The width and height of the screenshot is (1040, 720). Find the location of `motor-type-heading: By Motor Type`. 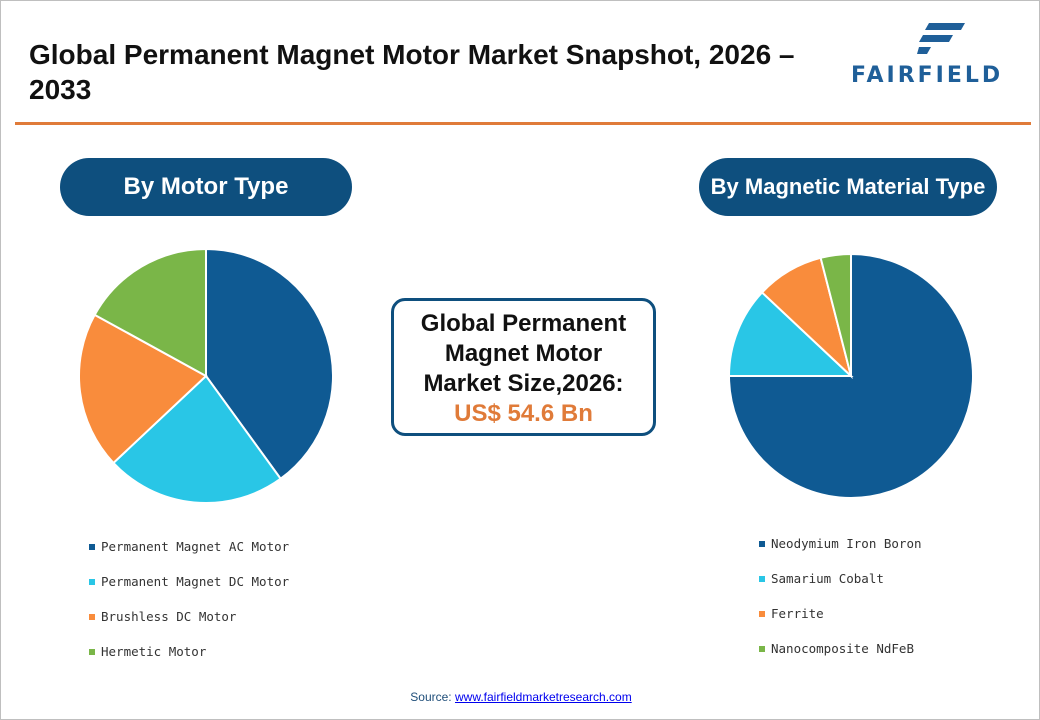

motor-type-heading: By Motor Type is located at coordinates (206, 187).